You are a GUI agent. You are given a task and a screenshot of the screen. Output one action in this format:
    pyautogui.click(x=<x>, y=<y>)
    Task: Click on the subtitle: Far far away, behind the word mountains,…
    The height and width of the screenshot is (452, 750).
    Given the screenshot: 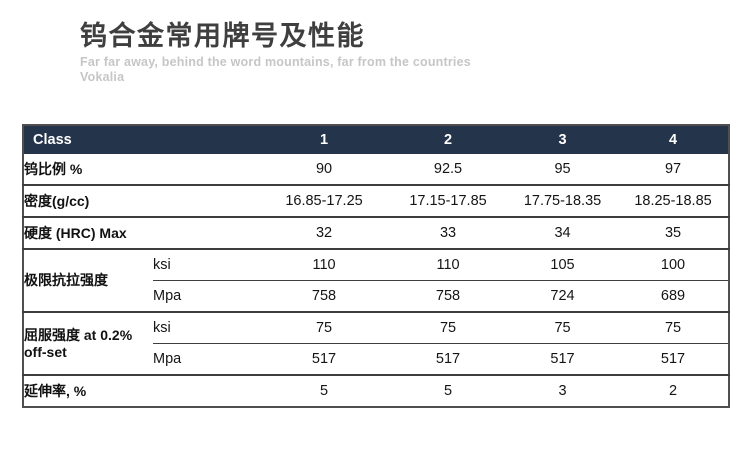 What is the action you would take?
    pyautogui.click(x=275, y=70)
    